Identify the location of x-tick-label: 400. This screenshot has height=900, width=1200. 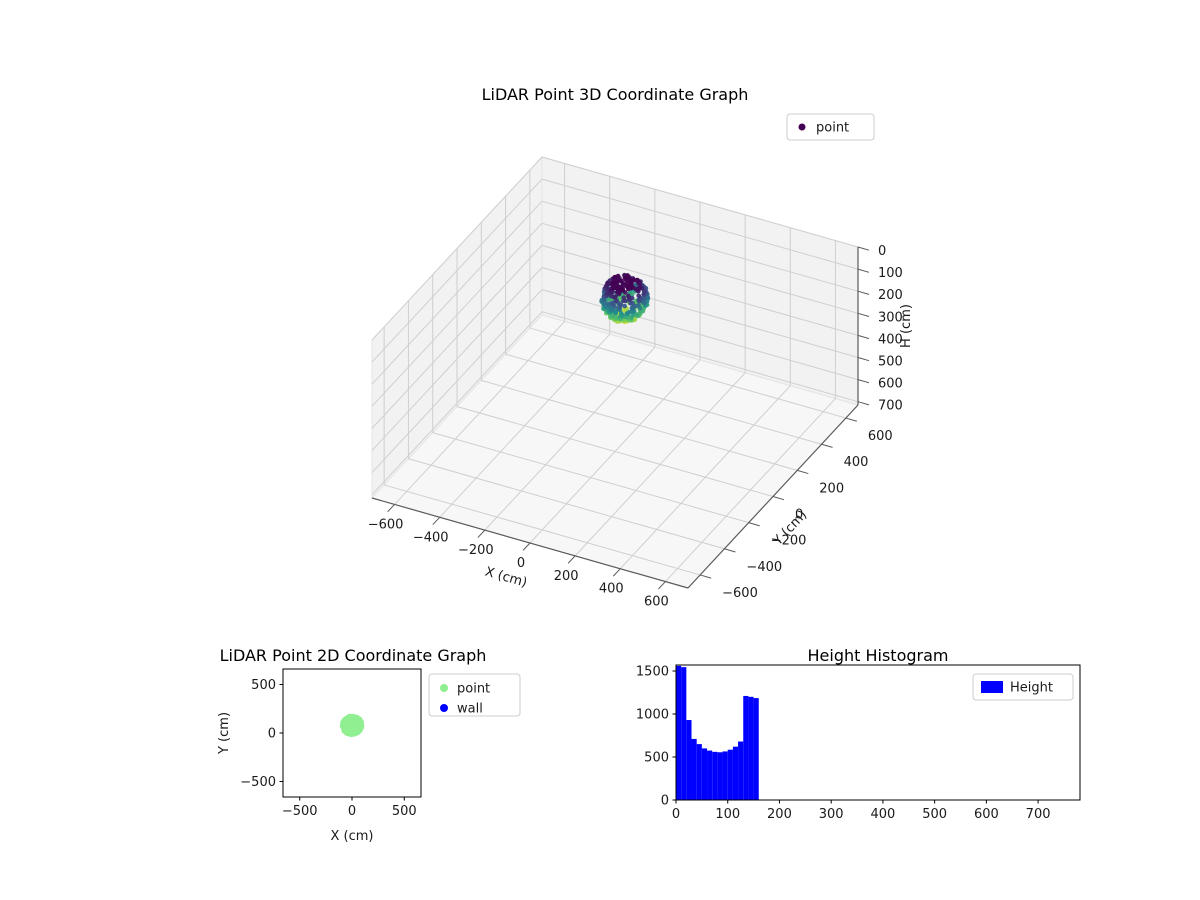
(611, 589).